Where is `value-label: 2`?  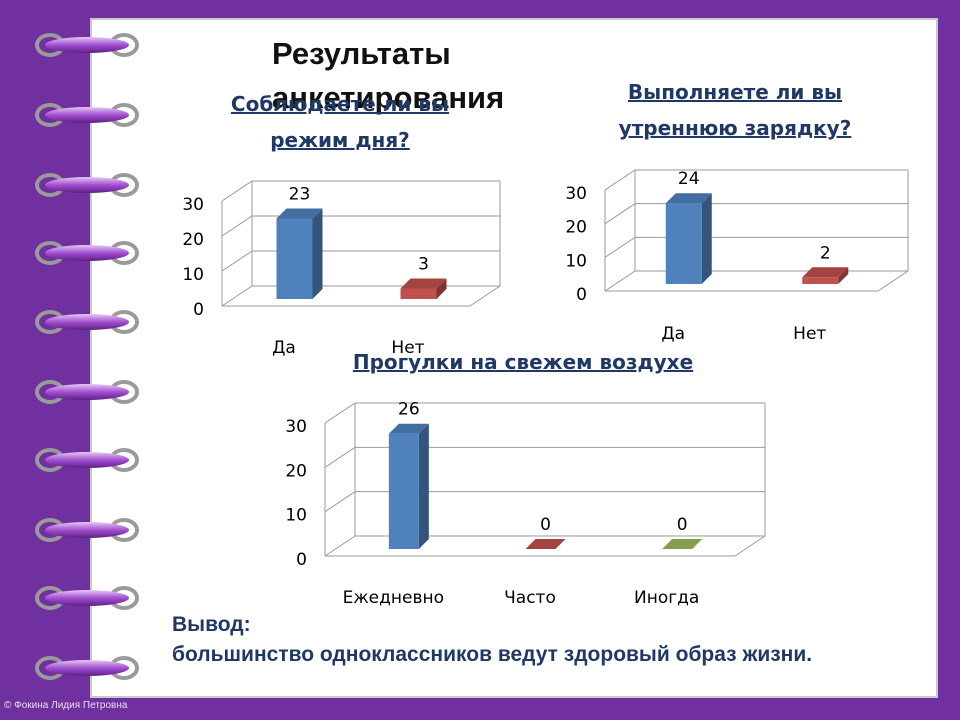 value-label: 2 is located at coordinates (825, 253).